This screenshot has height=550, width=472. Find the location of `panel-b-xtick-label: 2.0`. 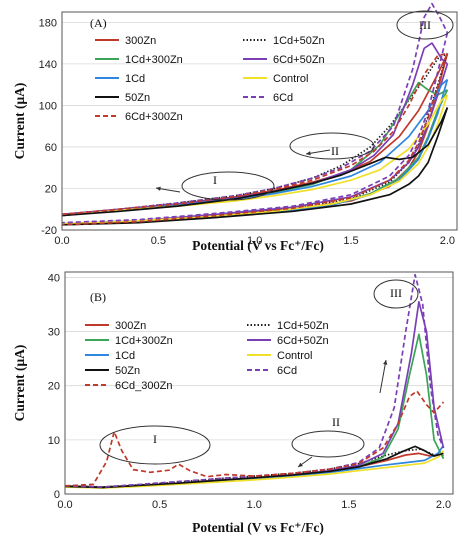

panel-b-xtick-label: 2.0 is located at coordinates (443, 505).